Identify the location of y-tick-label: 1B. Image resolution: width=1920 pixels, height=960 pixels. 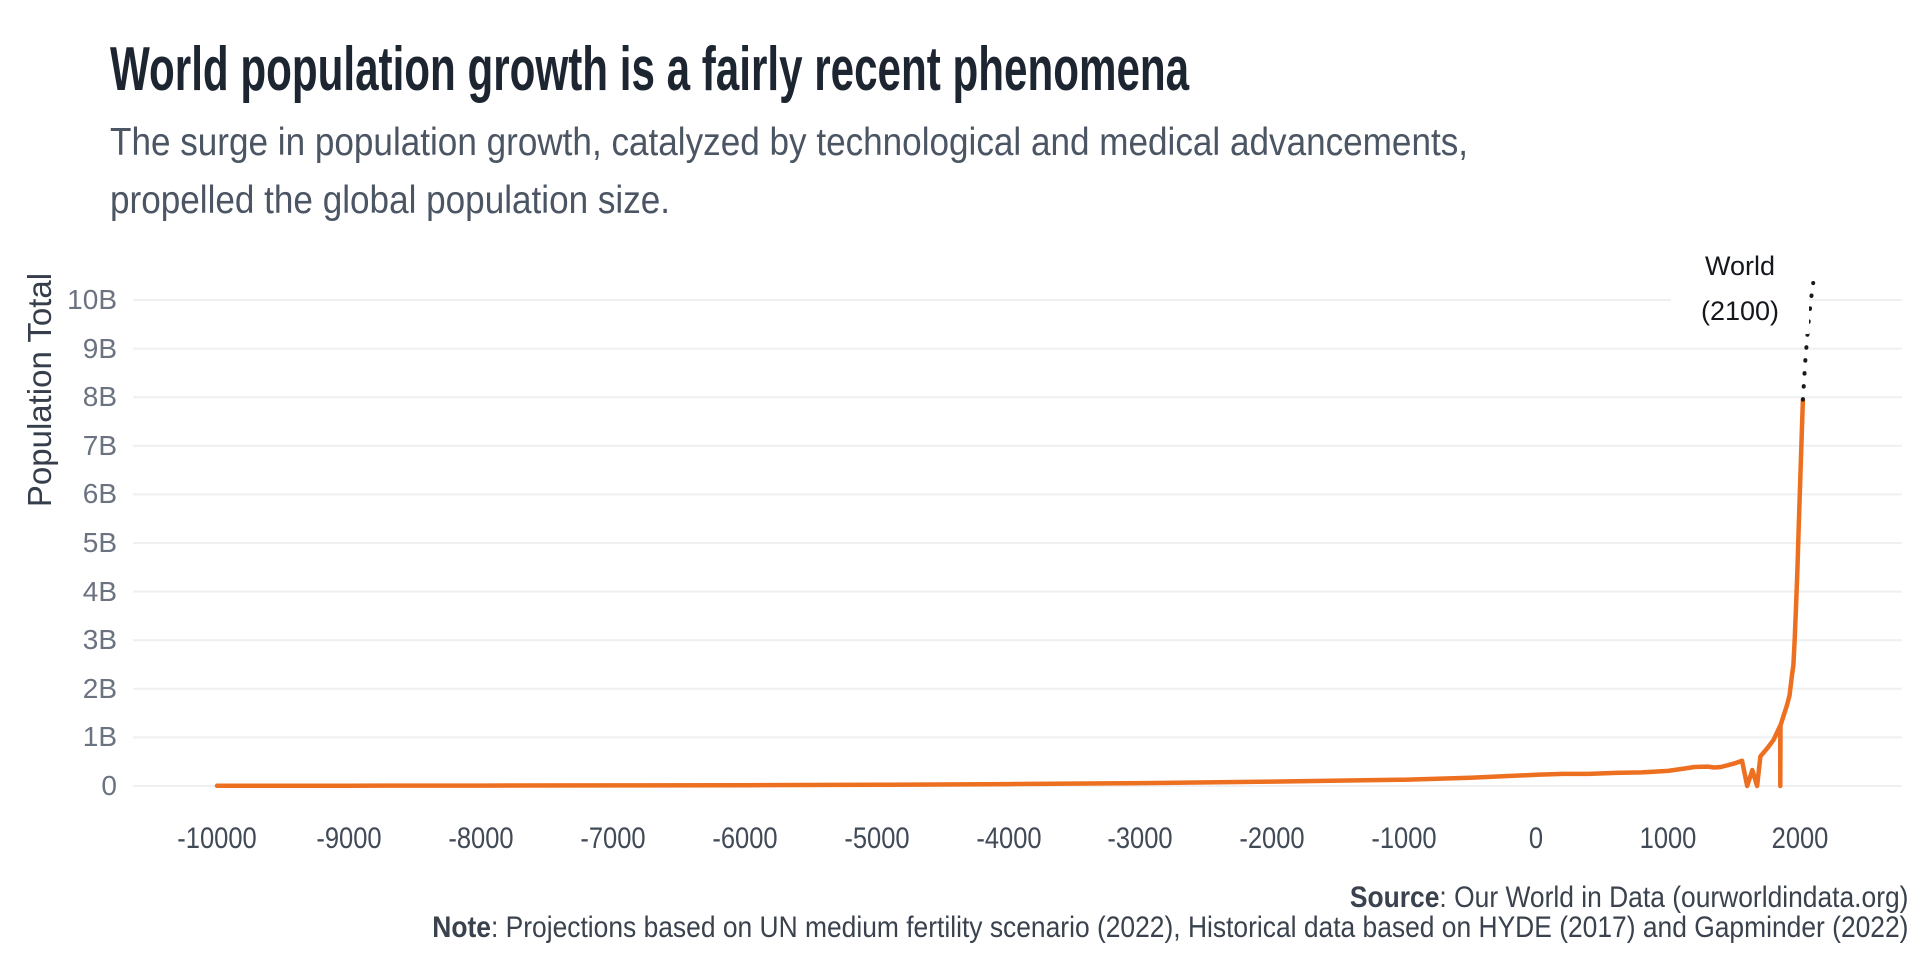
(99, 737).